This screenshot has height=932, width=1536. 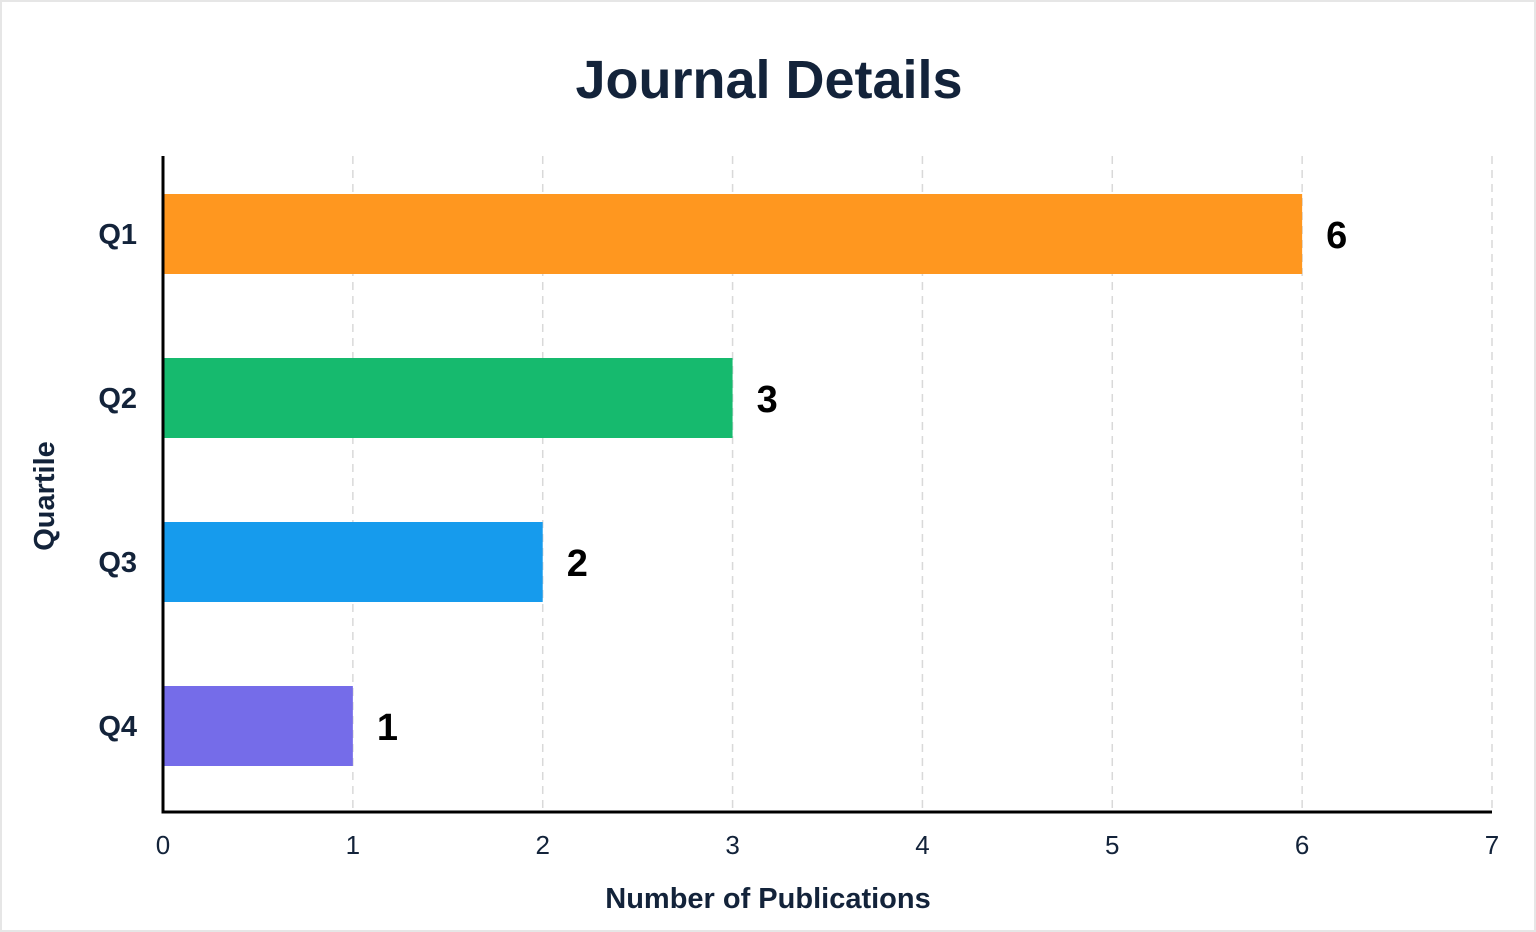 I want to click on x-tick-label: 2, so click(x=542, y=845).